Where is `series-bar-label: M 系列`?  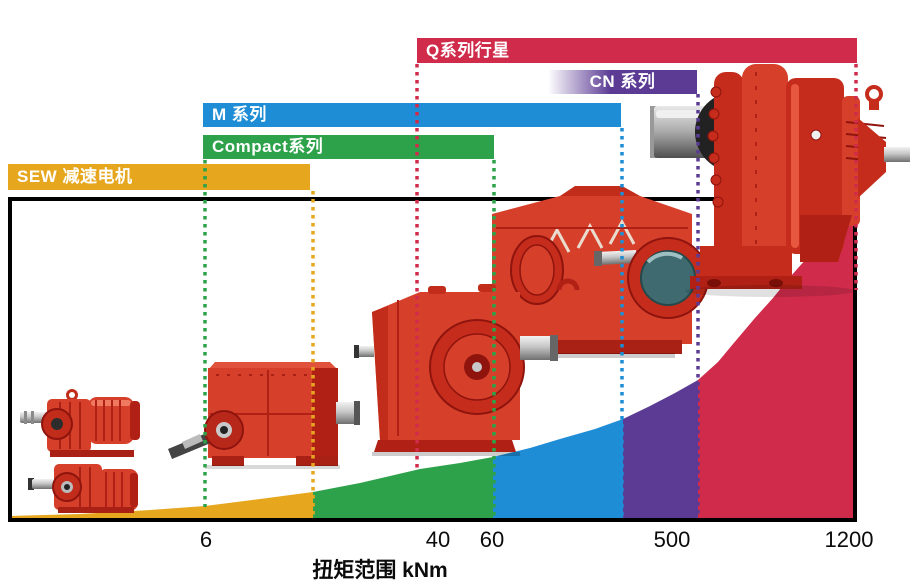 series-bar-label: M 系列 is located at coordinates (239, 114).